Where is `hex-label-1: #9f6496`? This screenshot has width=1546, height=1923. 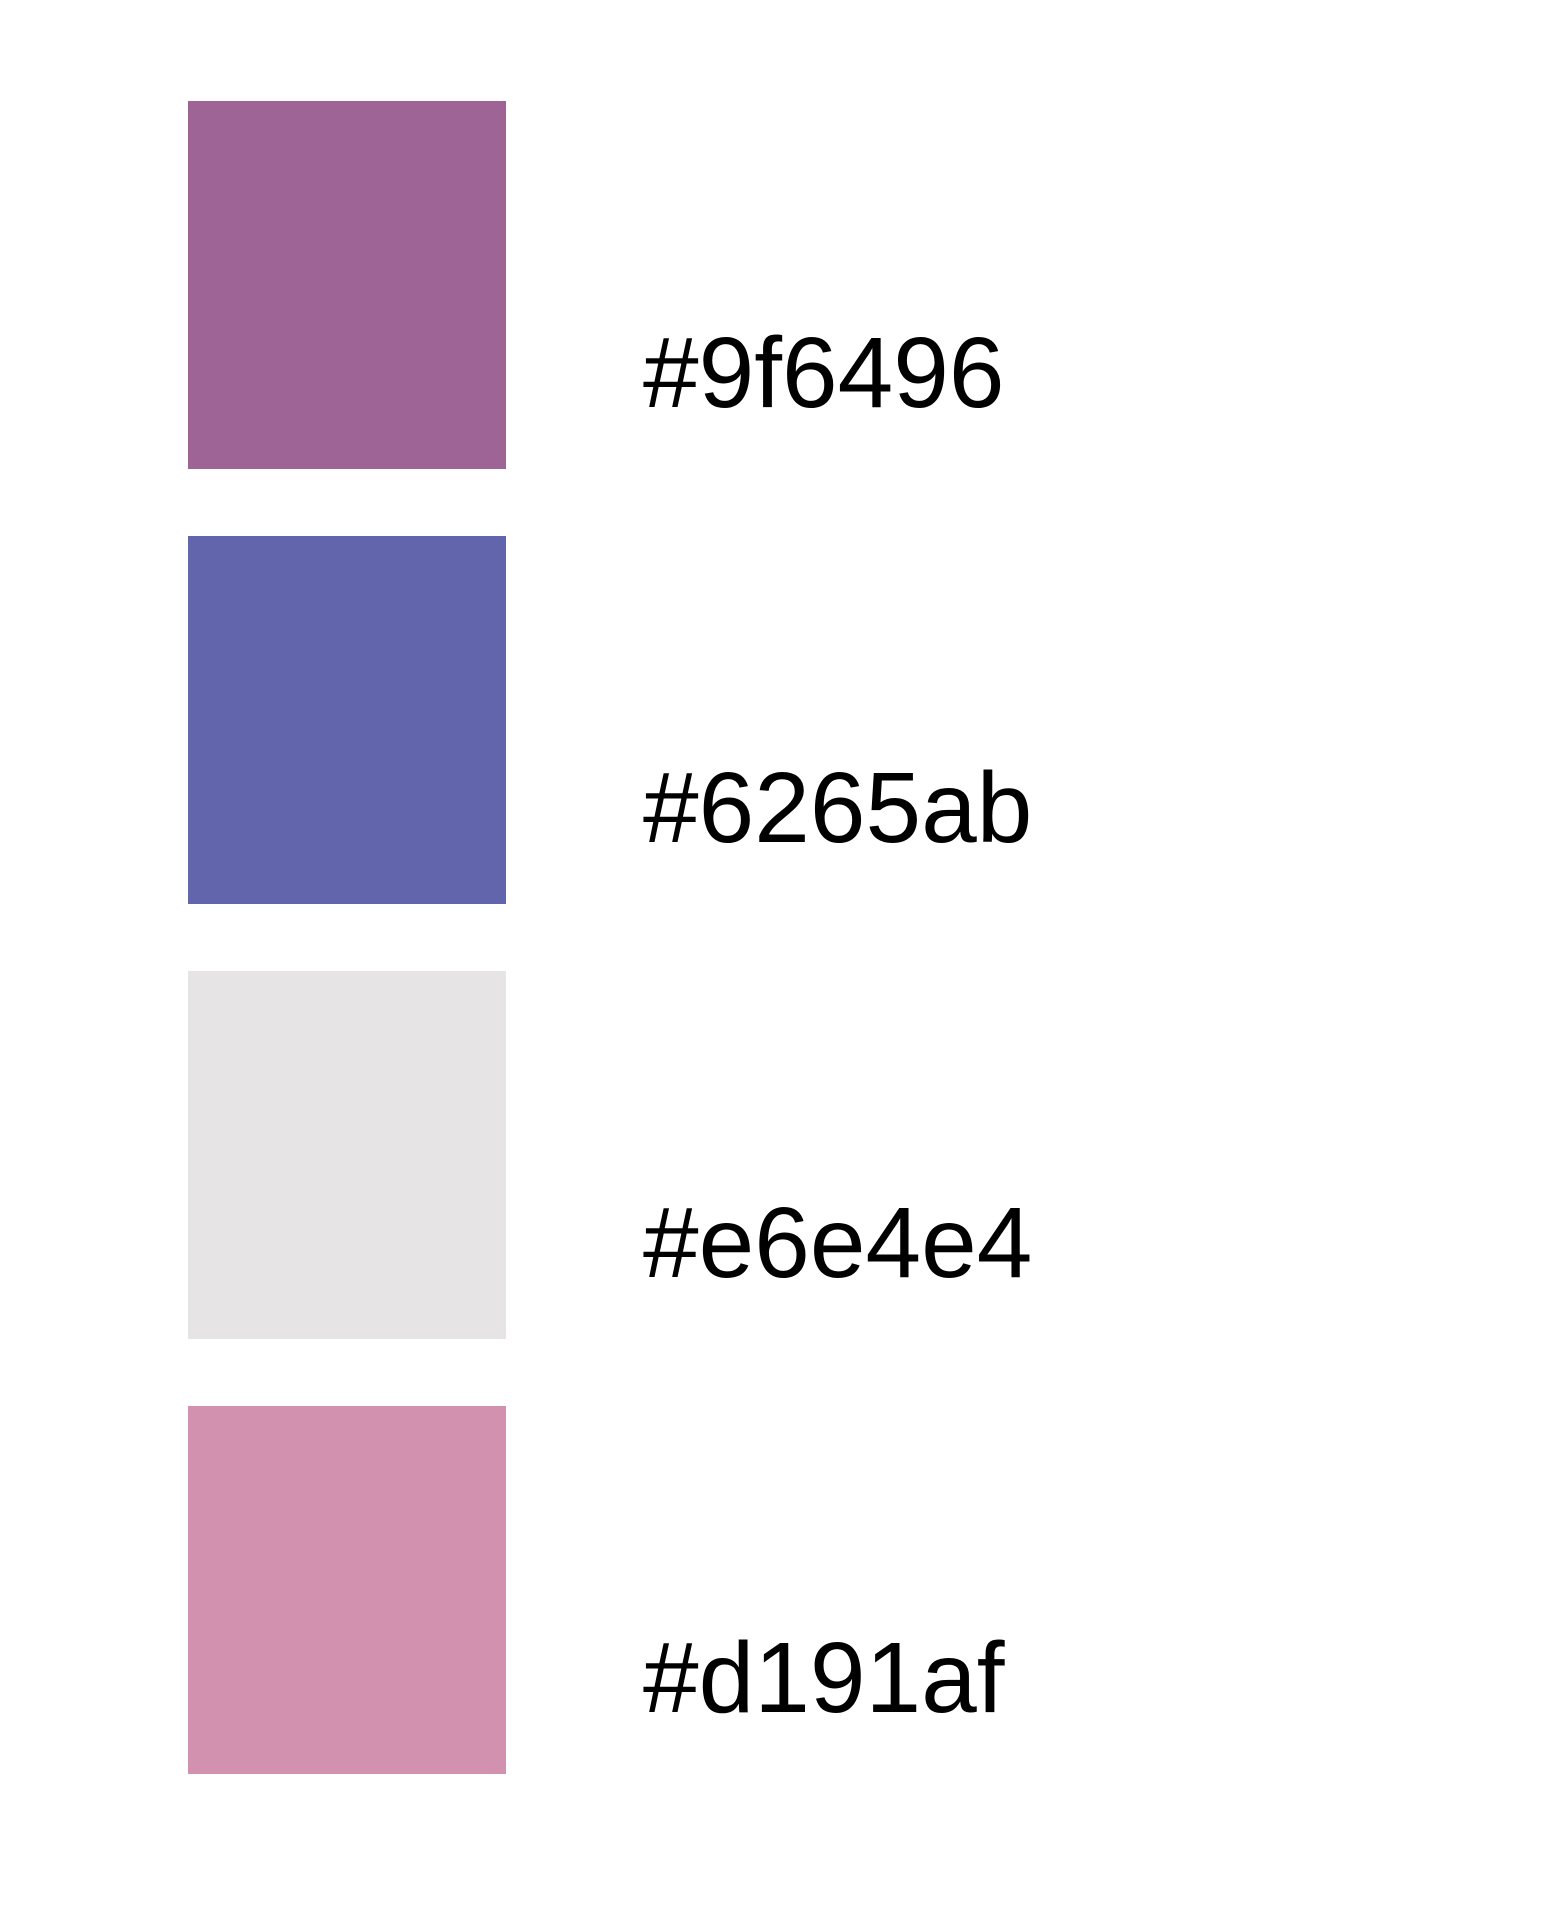 hex-label-1: #9f6496 is located at coordinates (824, 373).